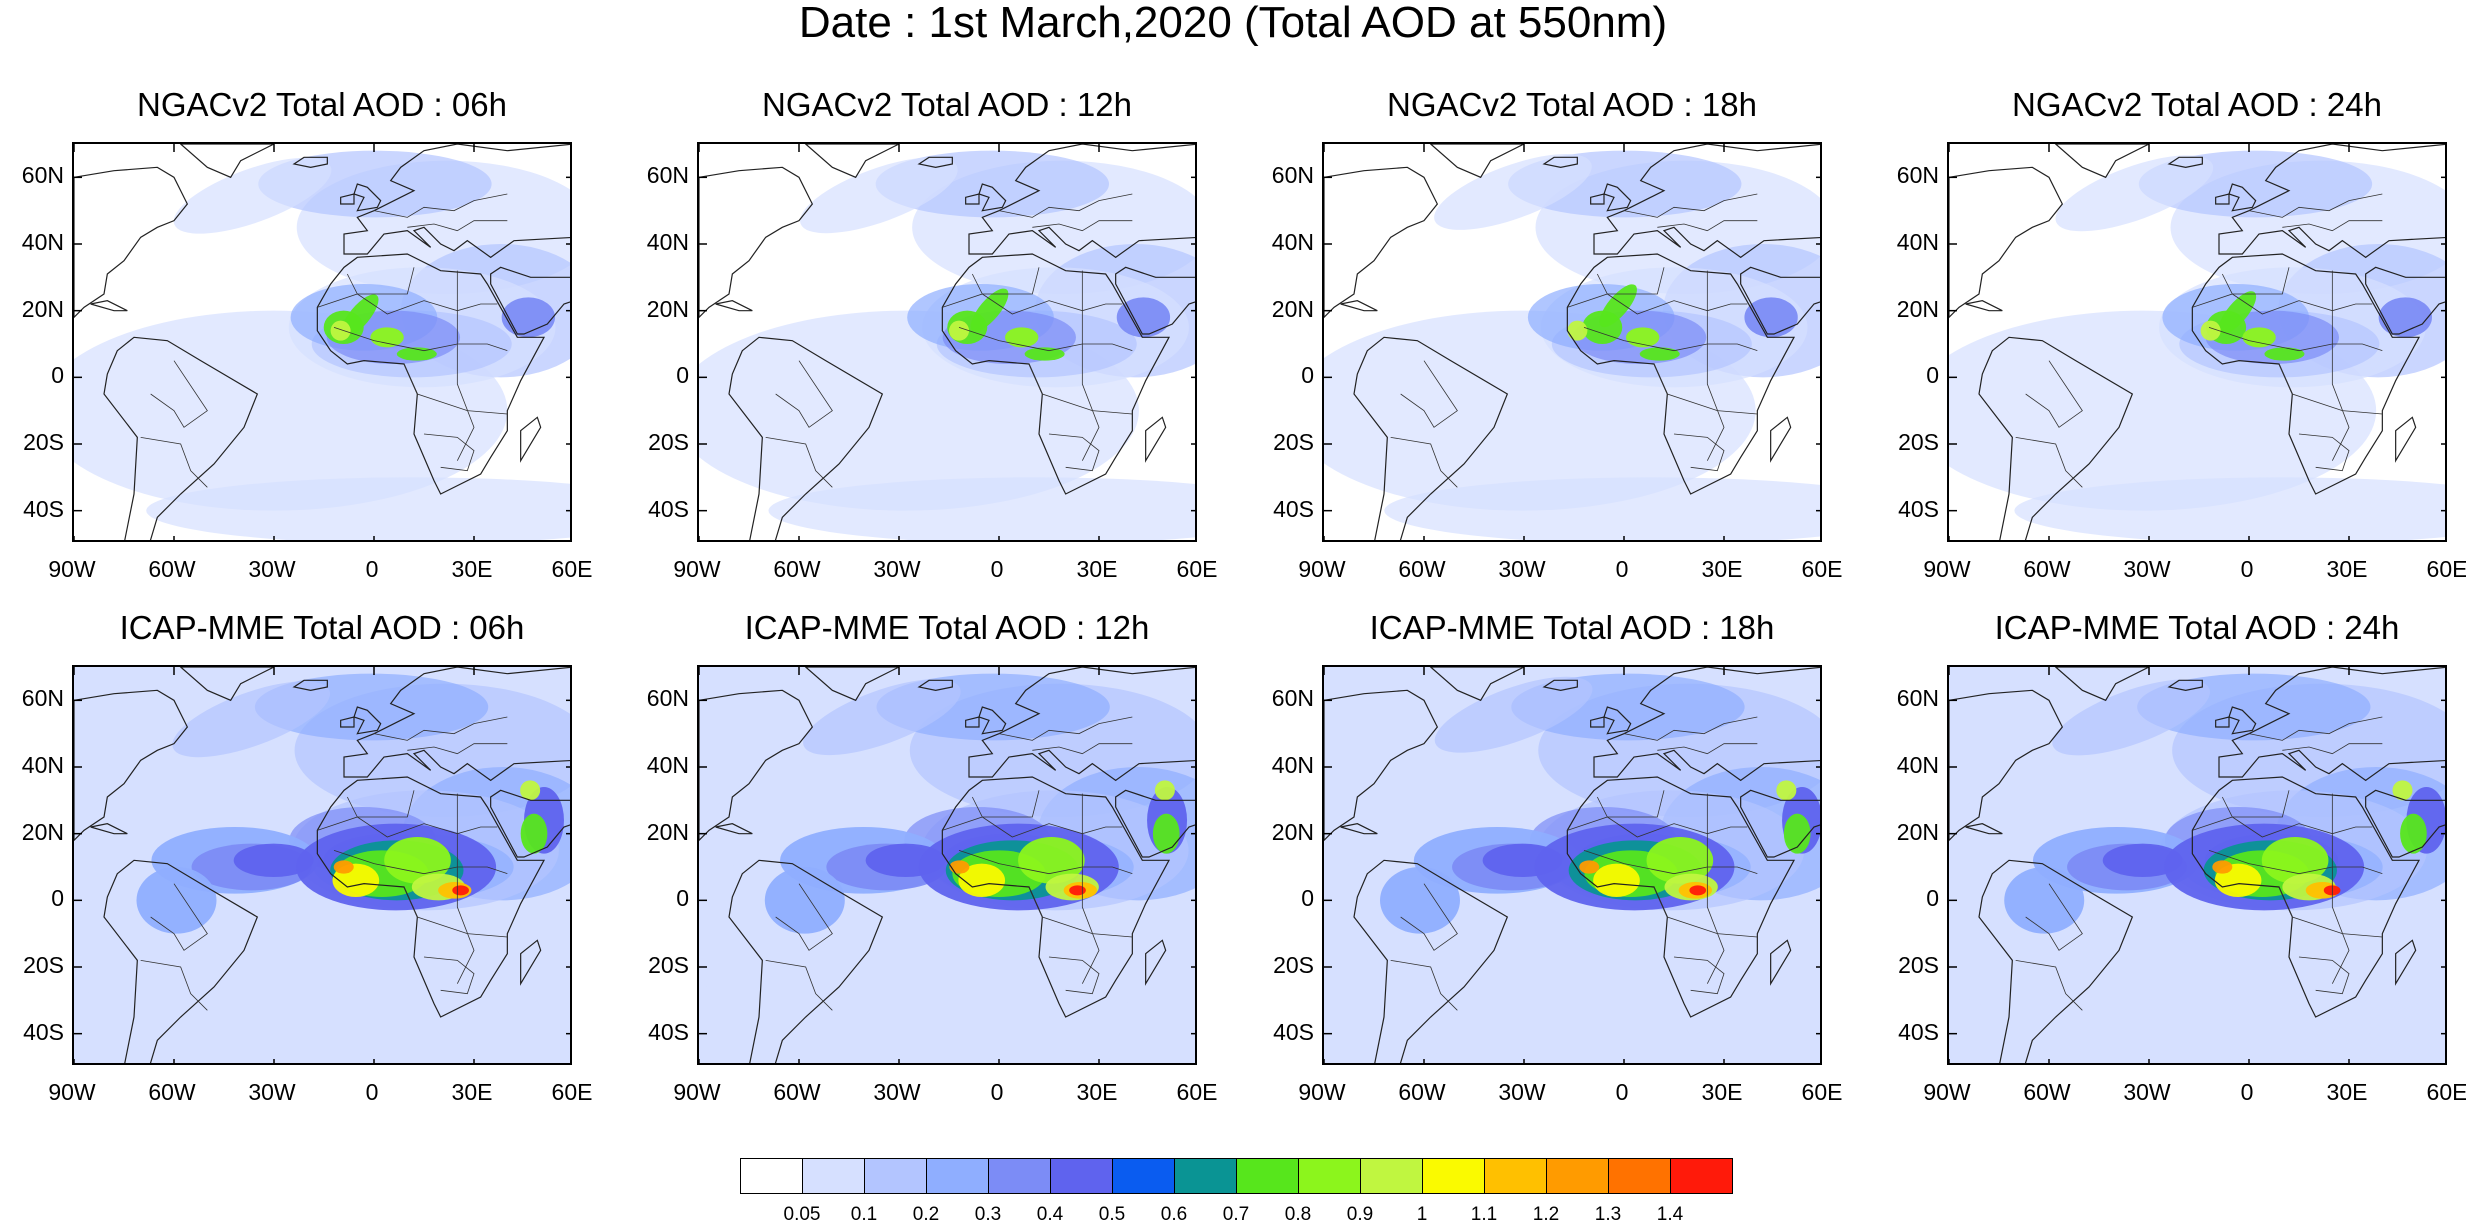 The width and height of the screenshot is (2466, 1226). Describe the element at coordinates (1112, 1214) in the screenshot. I see `colorbar-label: 0.5` at that location.